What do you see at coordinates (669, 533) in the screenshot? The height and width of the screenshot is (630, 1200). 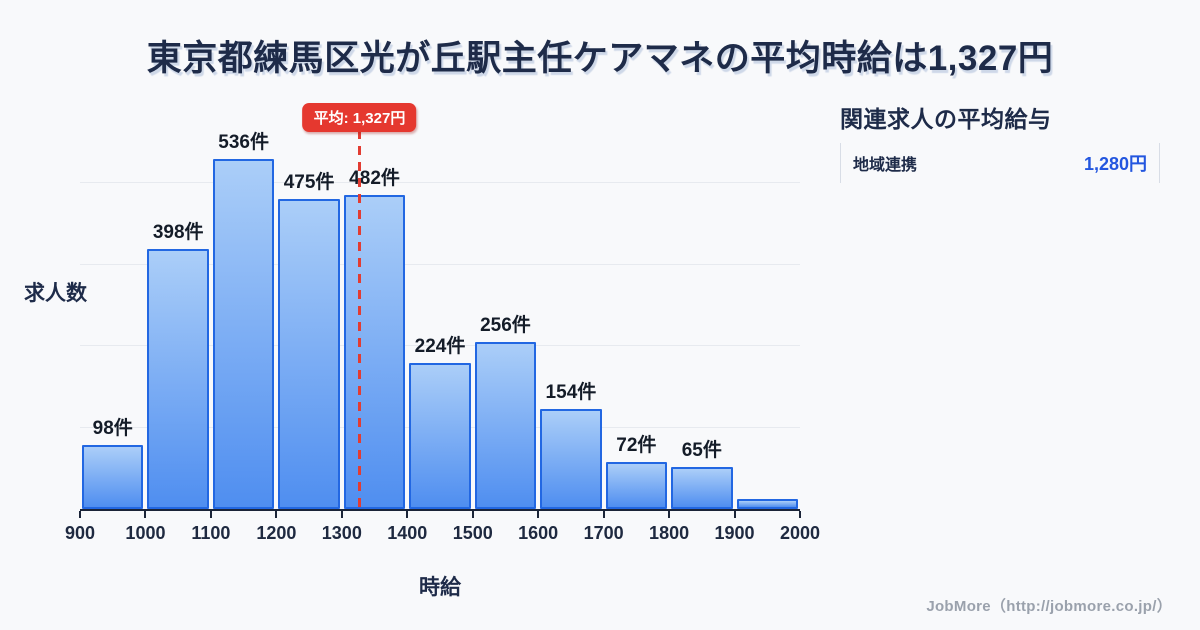 I see `x-tick-label: 1800` at bounding box center [669, 533].